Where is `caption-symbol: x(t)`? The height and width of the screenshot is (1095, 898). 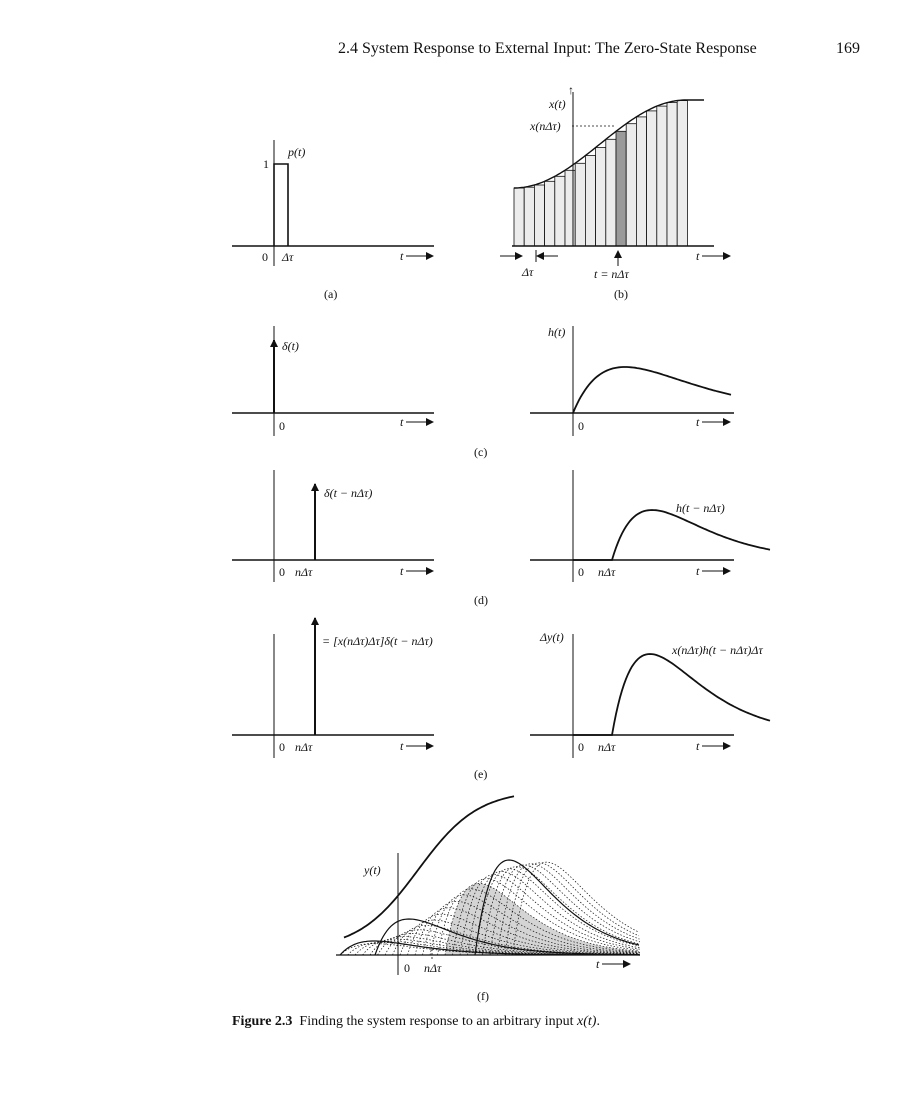
caption-symbol: x(t) is located at coordinates (587, 1021).